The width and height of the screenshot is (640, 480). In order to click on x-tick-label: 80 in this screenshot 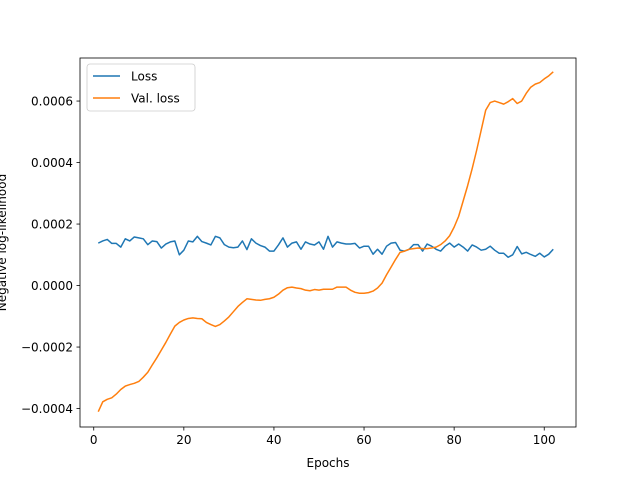, I will do `click(453, 440)`.